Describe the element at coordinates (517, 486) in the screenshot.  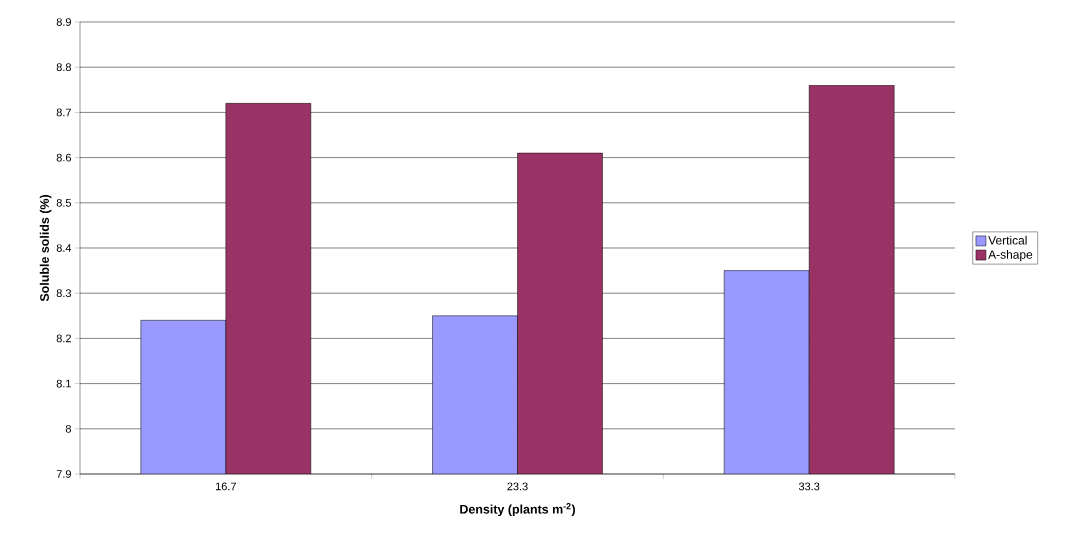
I see `x-tick-label: 23.3` at that location.